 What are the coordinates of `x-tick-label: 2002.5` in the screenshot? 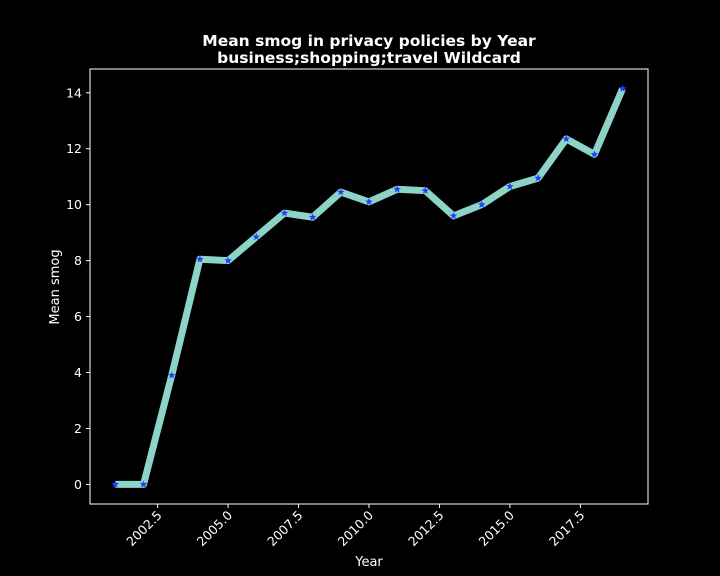 It's located at (144, 529).